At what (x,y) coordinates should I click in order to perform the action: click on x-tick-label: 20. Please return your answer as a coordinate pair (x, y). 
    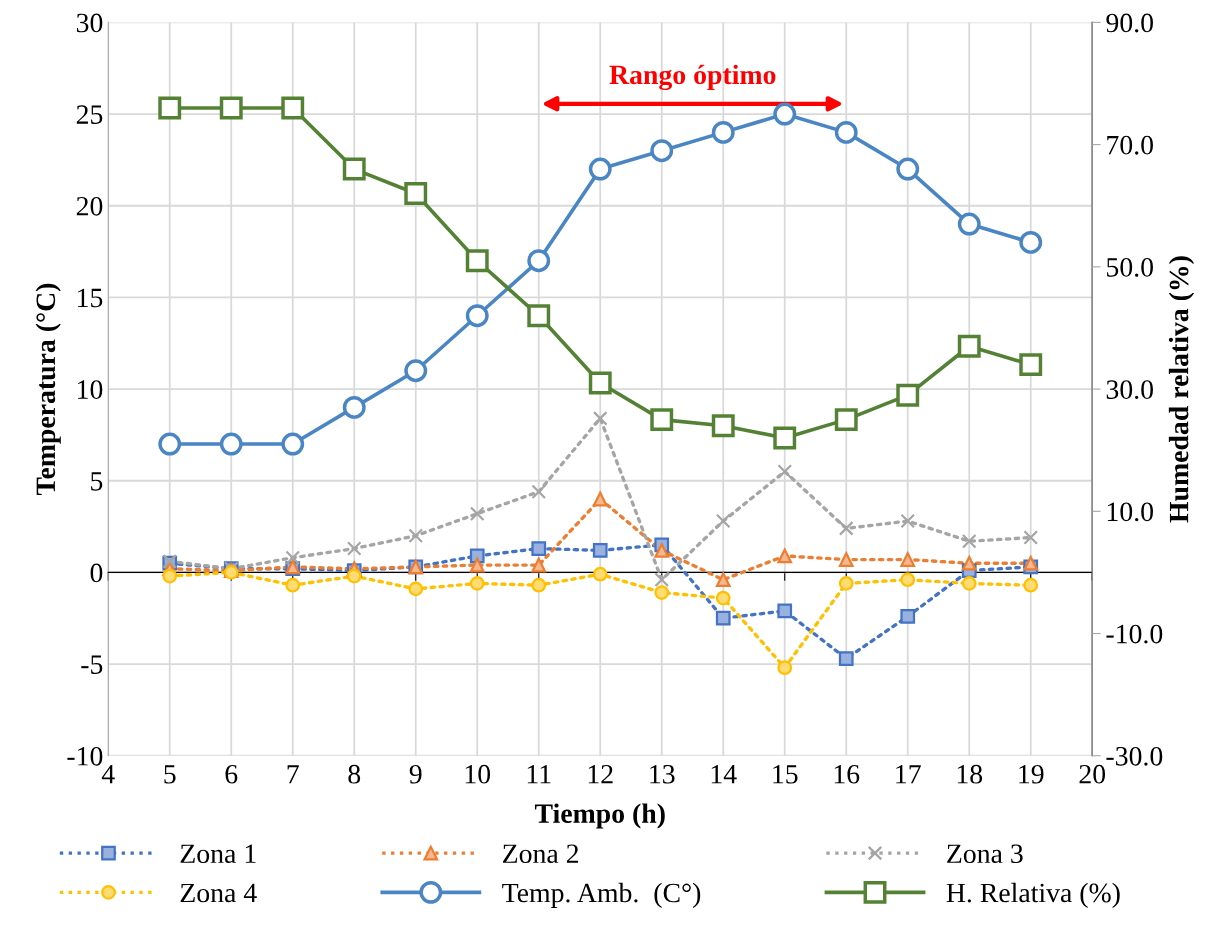
    Looking at the image, I should click on (1092, 774).